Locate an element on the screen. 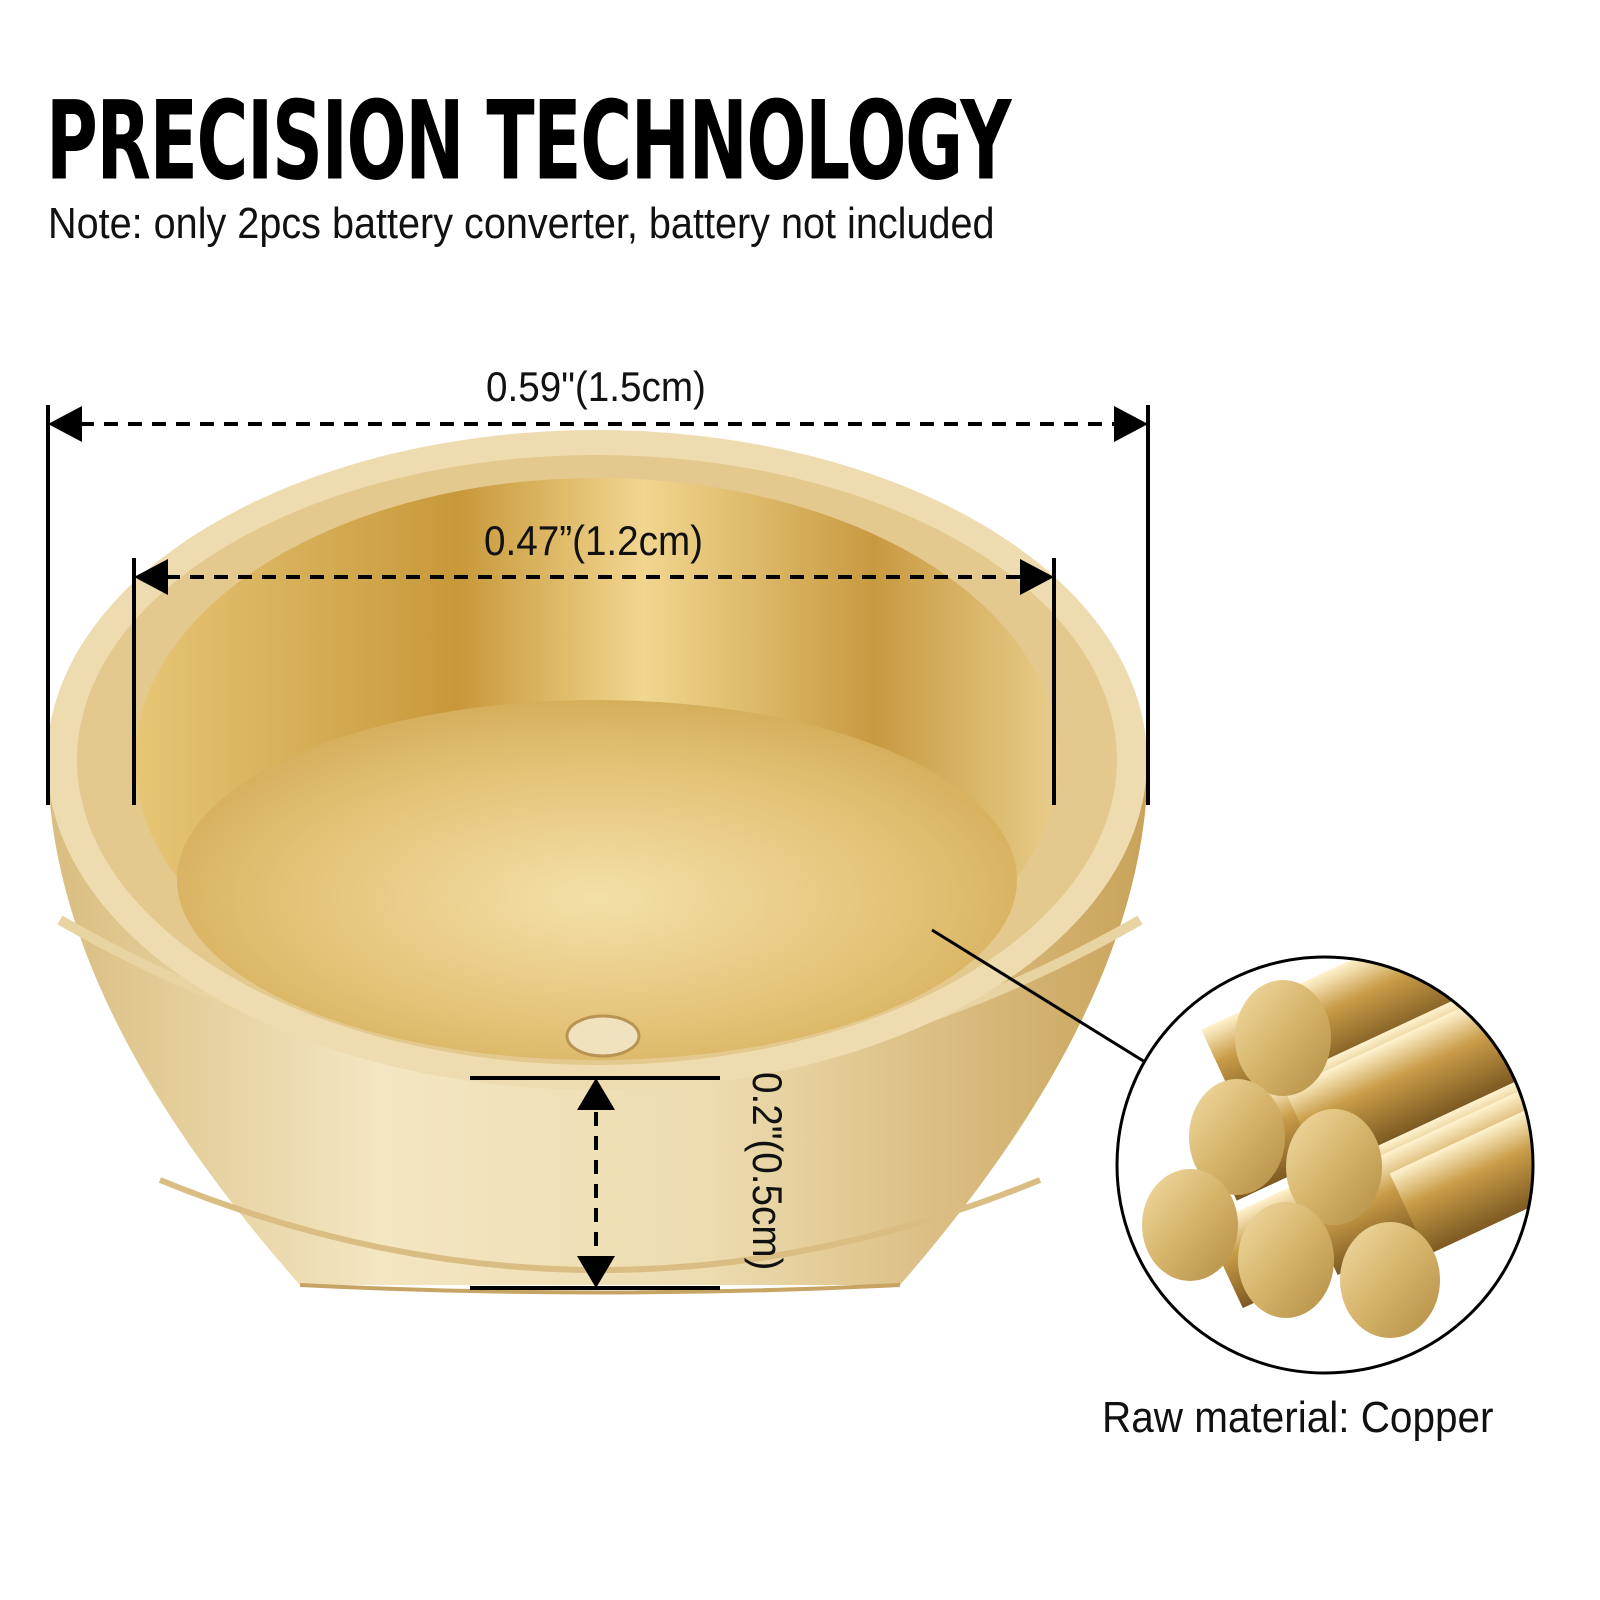  height-label: 0.2"(0.5cm) is located at coordinates (767, 1171).